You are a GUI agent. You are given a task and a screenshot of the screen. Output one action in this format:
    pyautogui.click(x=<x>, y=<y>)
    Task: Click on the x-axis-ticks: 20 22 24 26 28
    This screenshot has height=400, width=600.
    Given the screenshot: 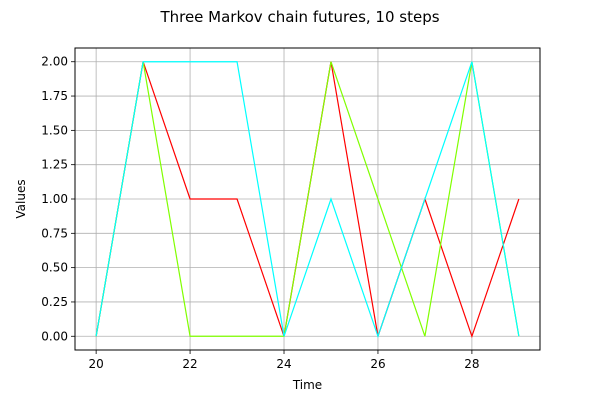 What is the action you would take?
    pyautogui.click(x=284, y=360)
    